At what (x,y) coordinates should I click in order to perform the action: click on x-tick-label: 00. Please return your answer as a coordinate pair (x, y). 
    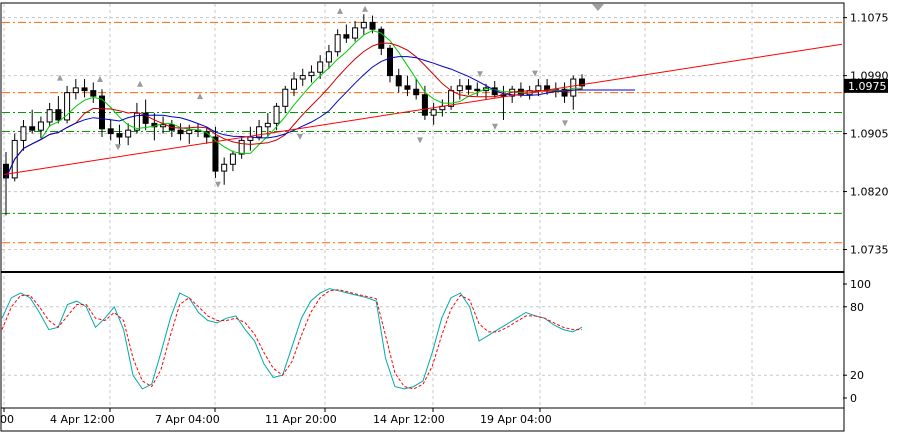
    Looking at the image, I should click on (7, 419).